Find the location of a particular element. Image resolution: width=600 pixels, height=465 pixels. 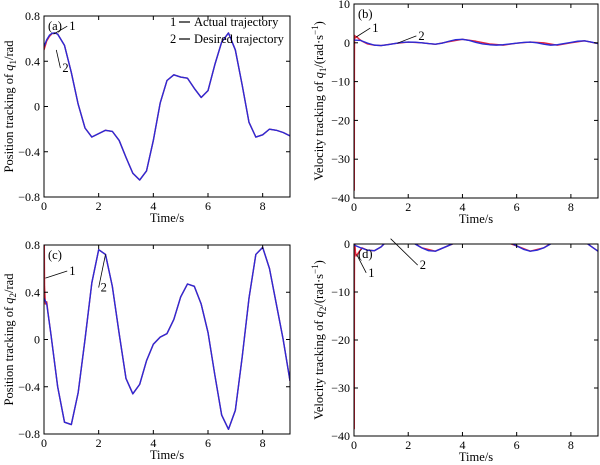

legend: 1 Actual trajectory 2 Desired trajectory is located at coordinates (227, 30).